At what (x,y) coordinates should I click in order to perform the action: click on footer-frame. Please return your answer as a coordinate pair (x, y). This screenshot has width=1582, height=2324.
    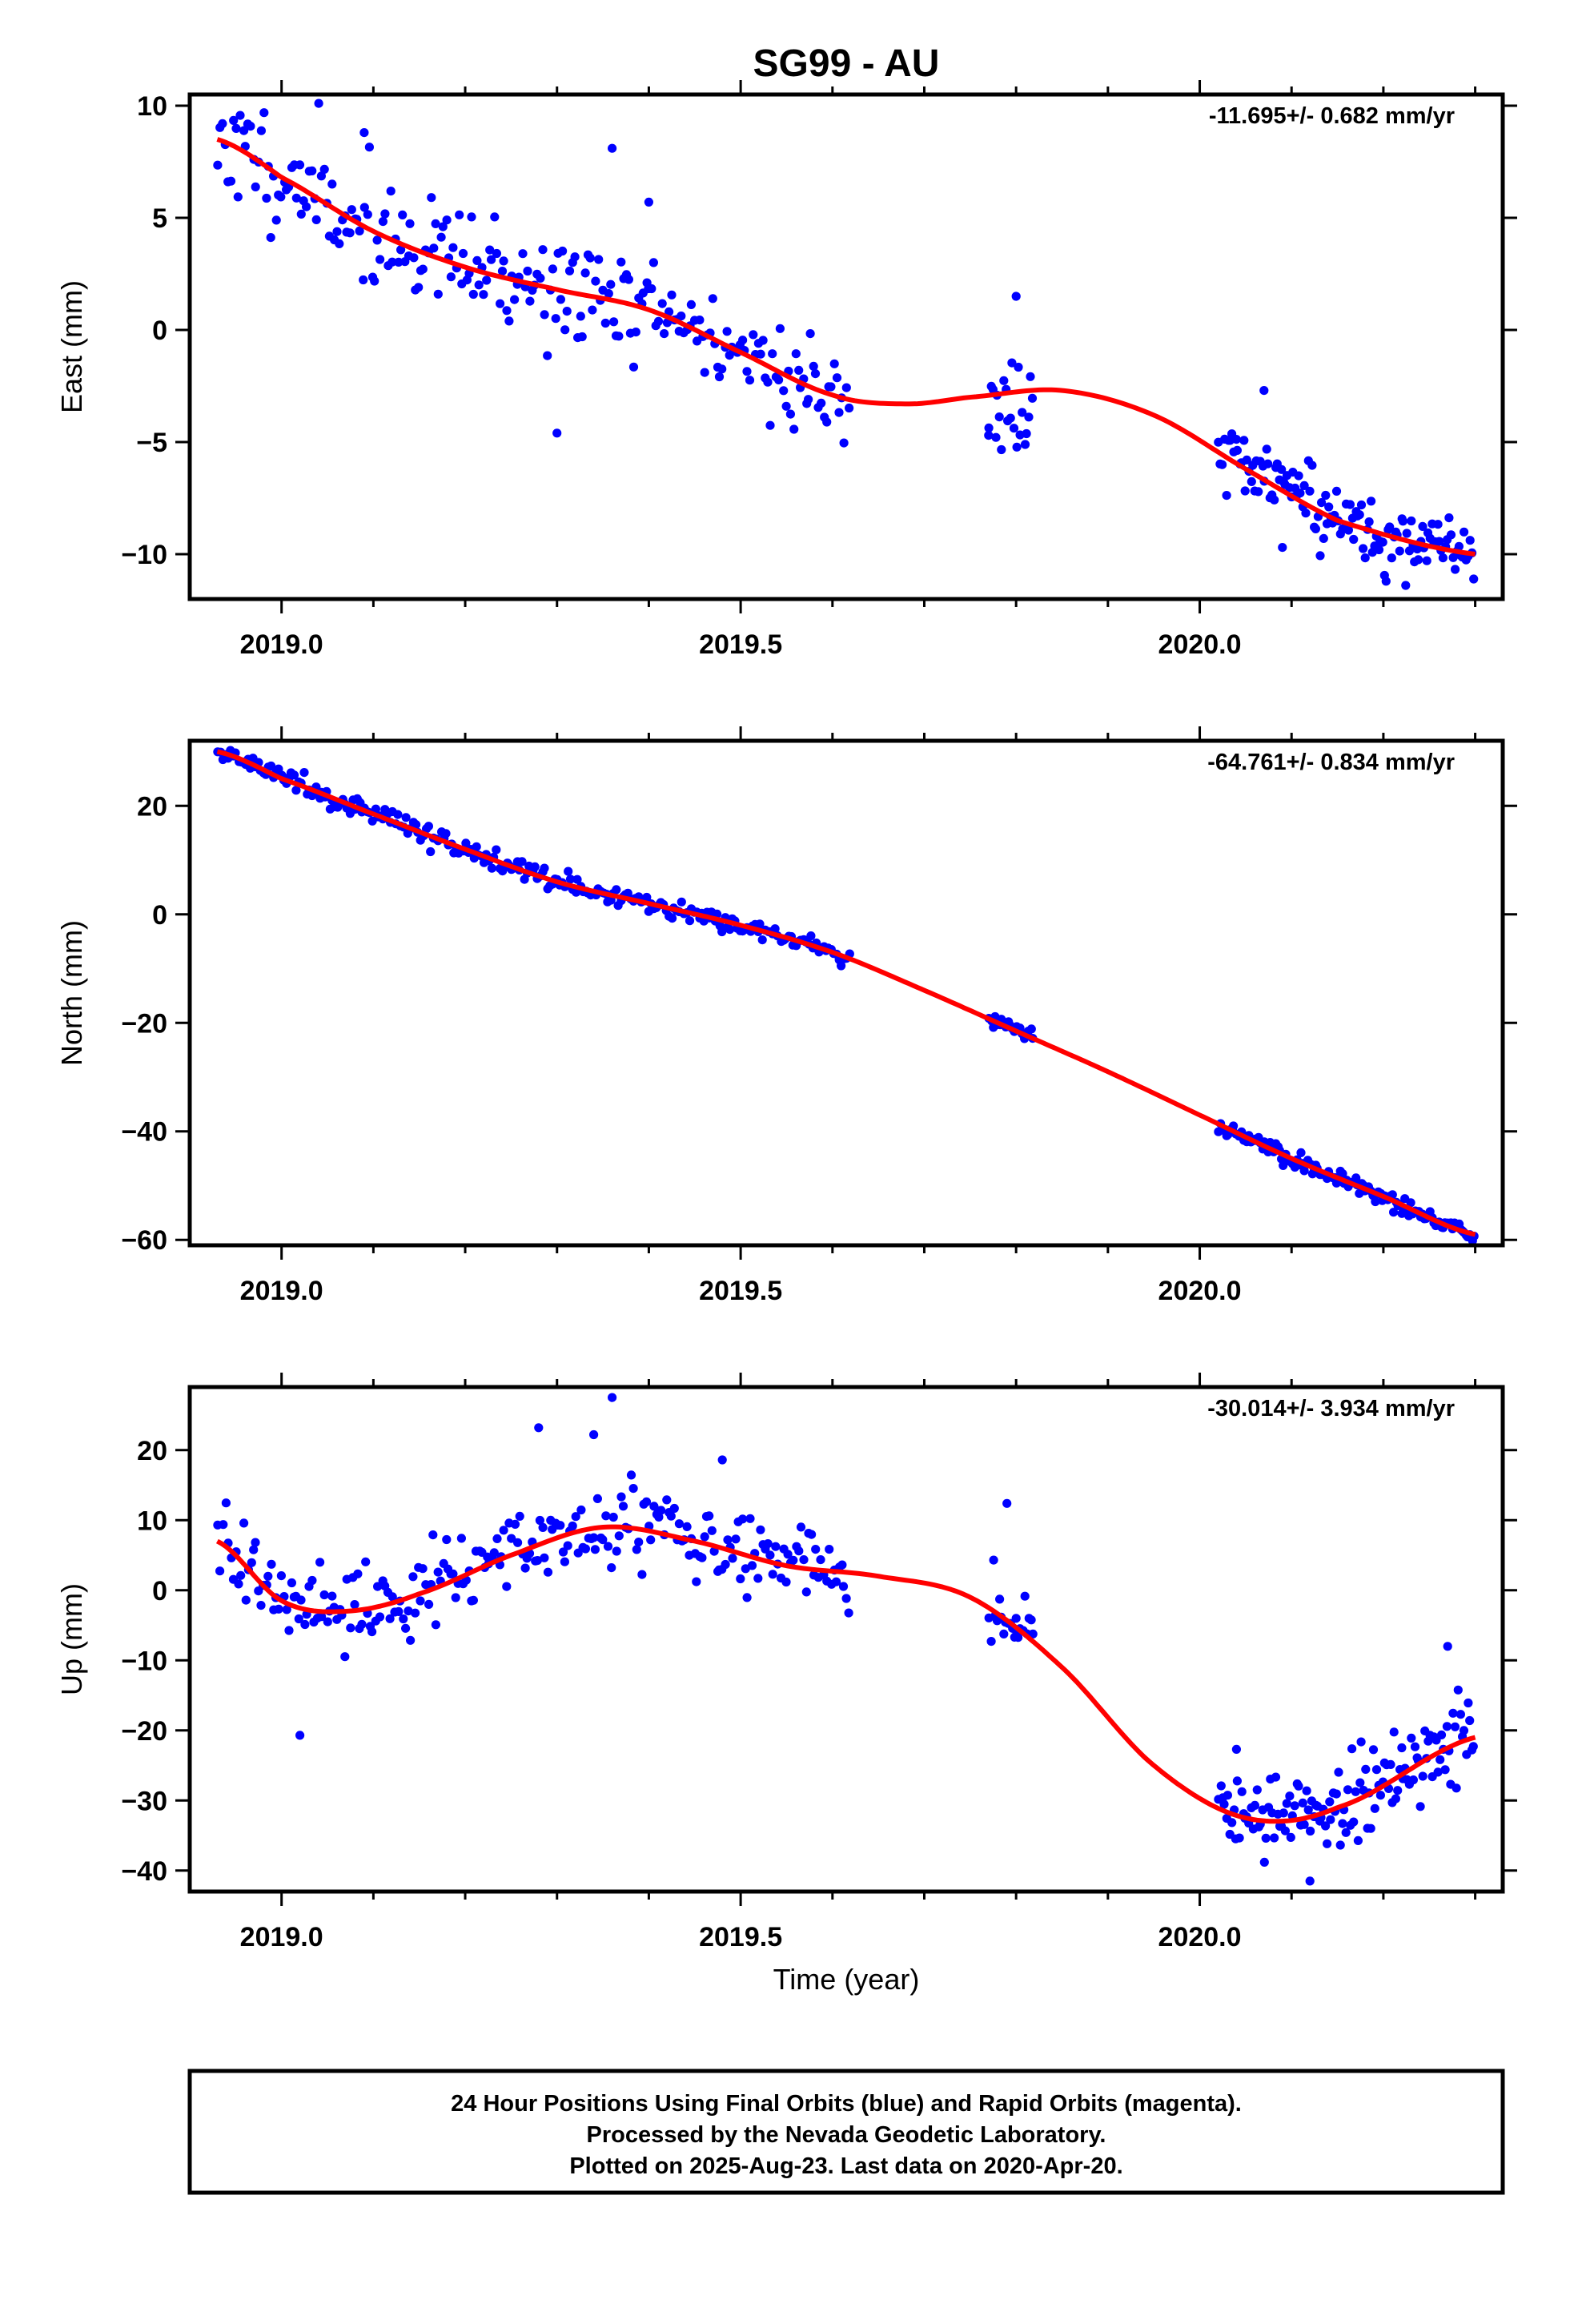
    Looking at the image, I should click on (846, 2132).